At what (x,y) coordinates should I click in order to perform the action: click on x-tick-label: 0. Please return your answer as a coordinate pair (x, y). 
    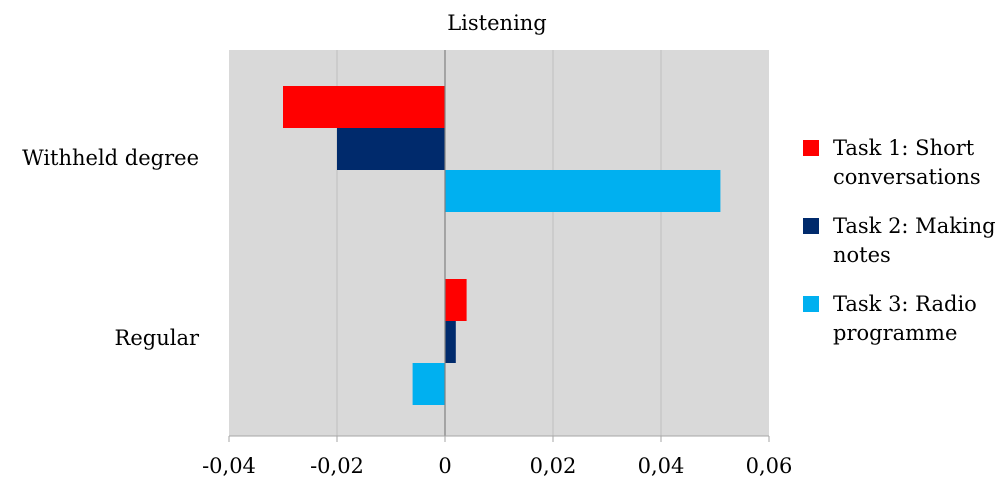
    Looking at the image, I should click on (444, 466).